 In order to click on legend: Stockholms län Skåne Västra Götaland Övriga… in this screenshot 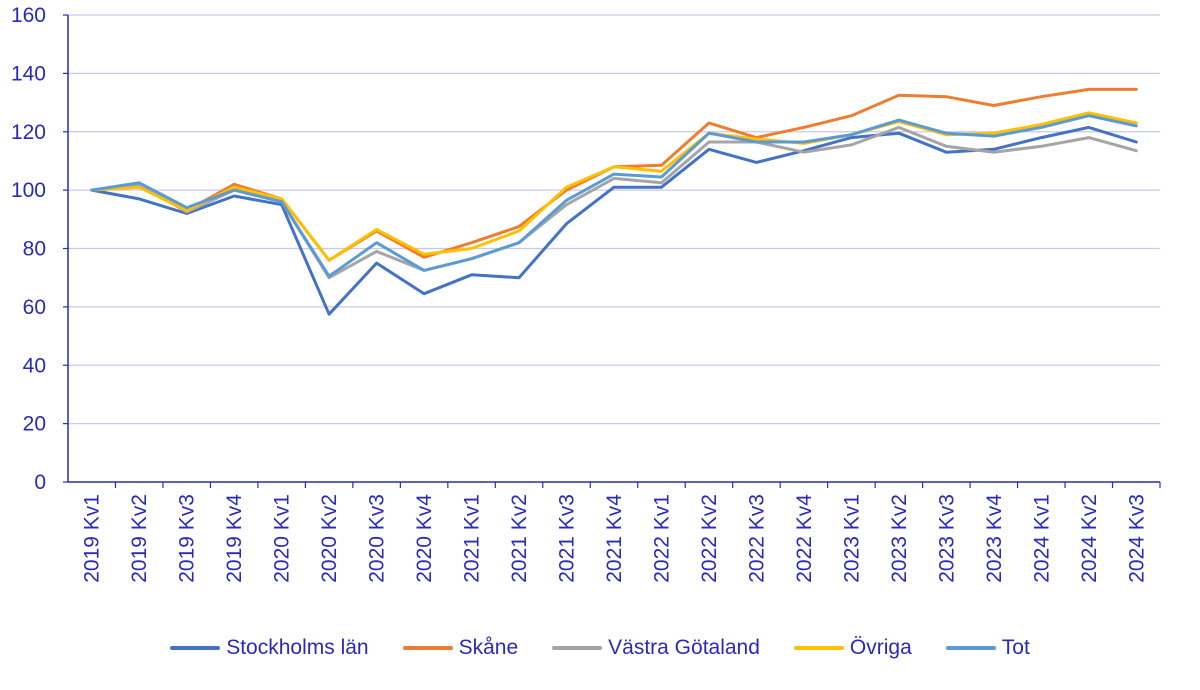, I will do `click(600, 648)`.